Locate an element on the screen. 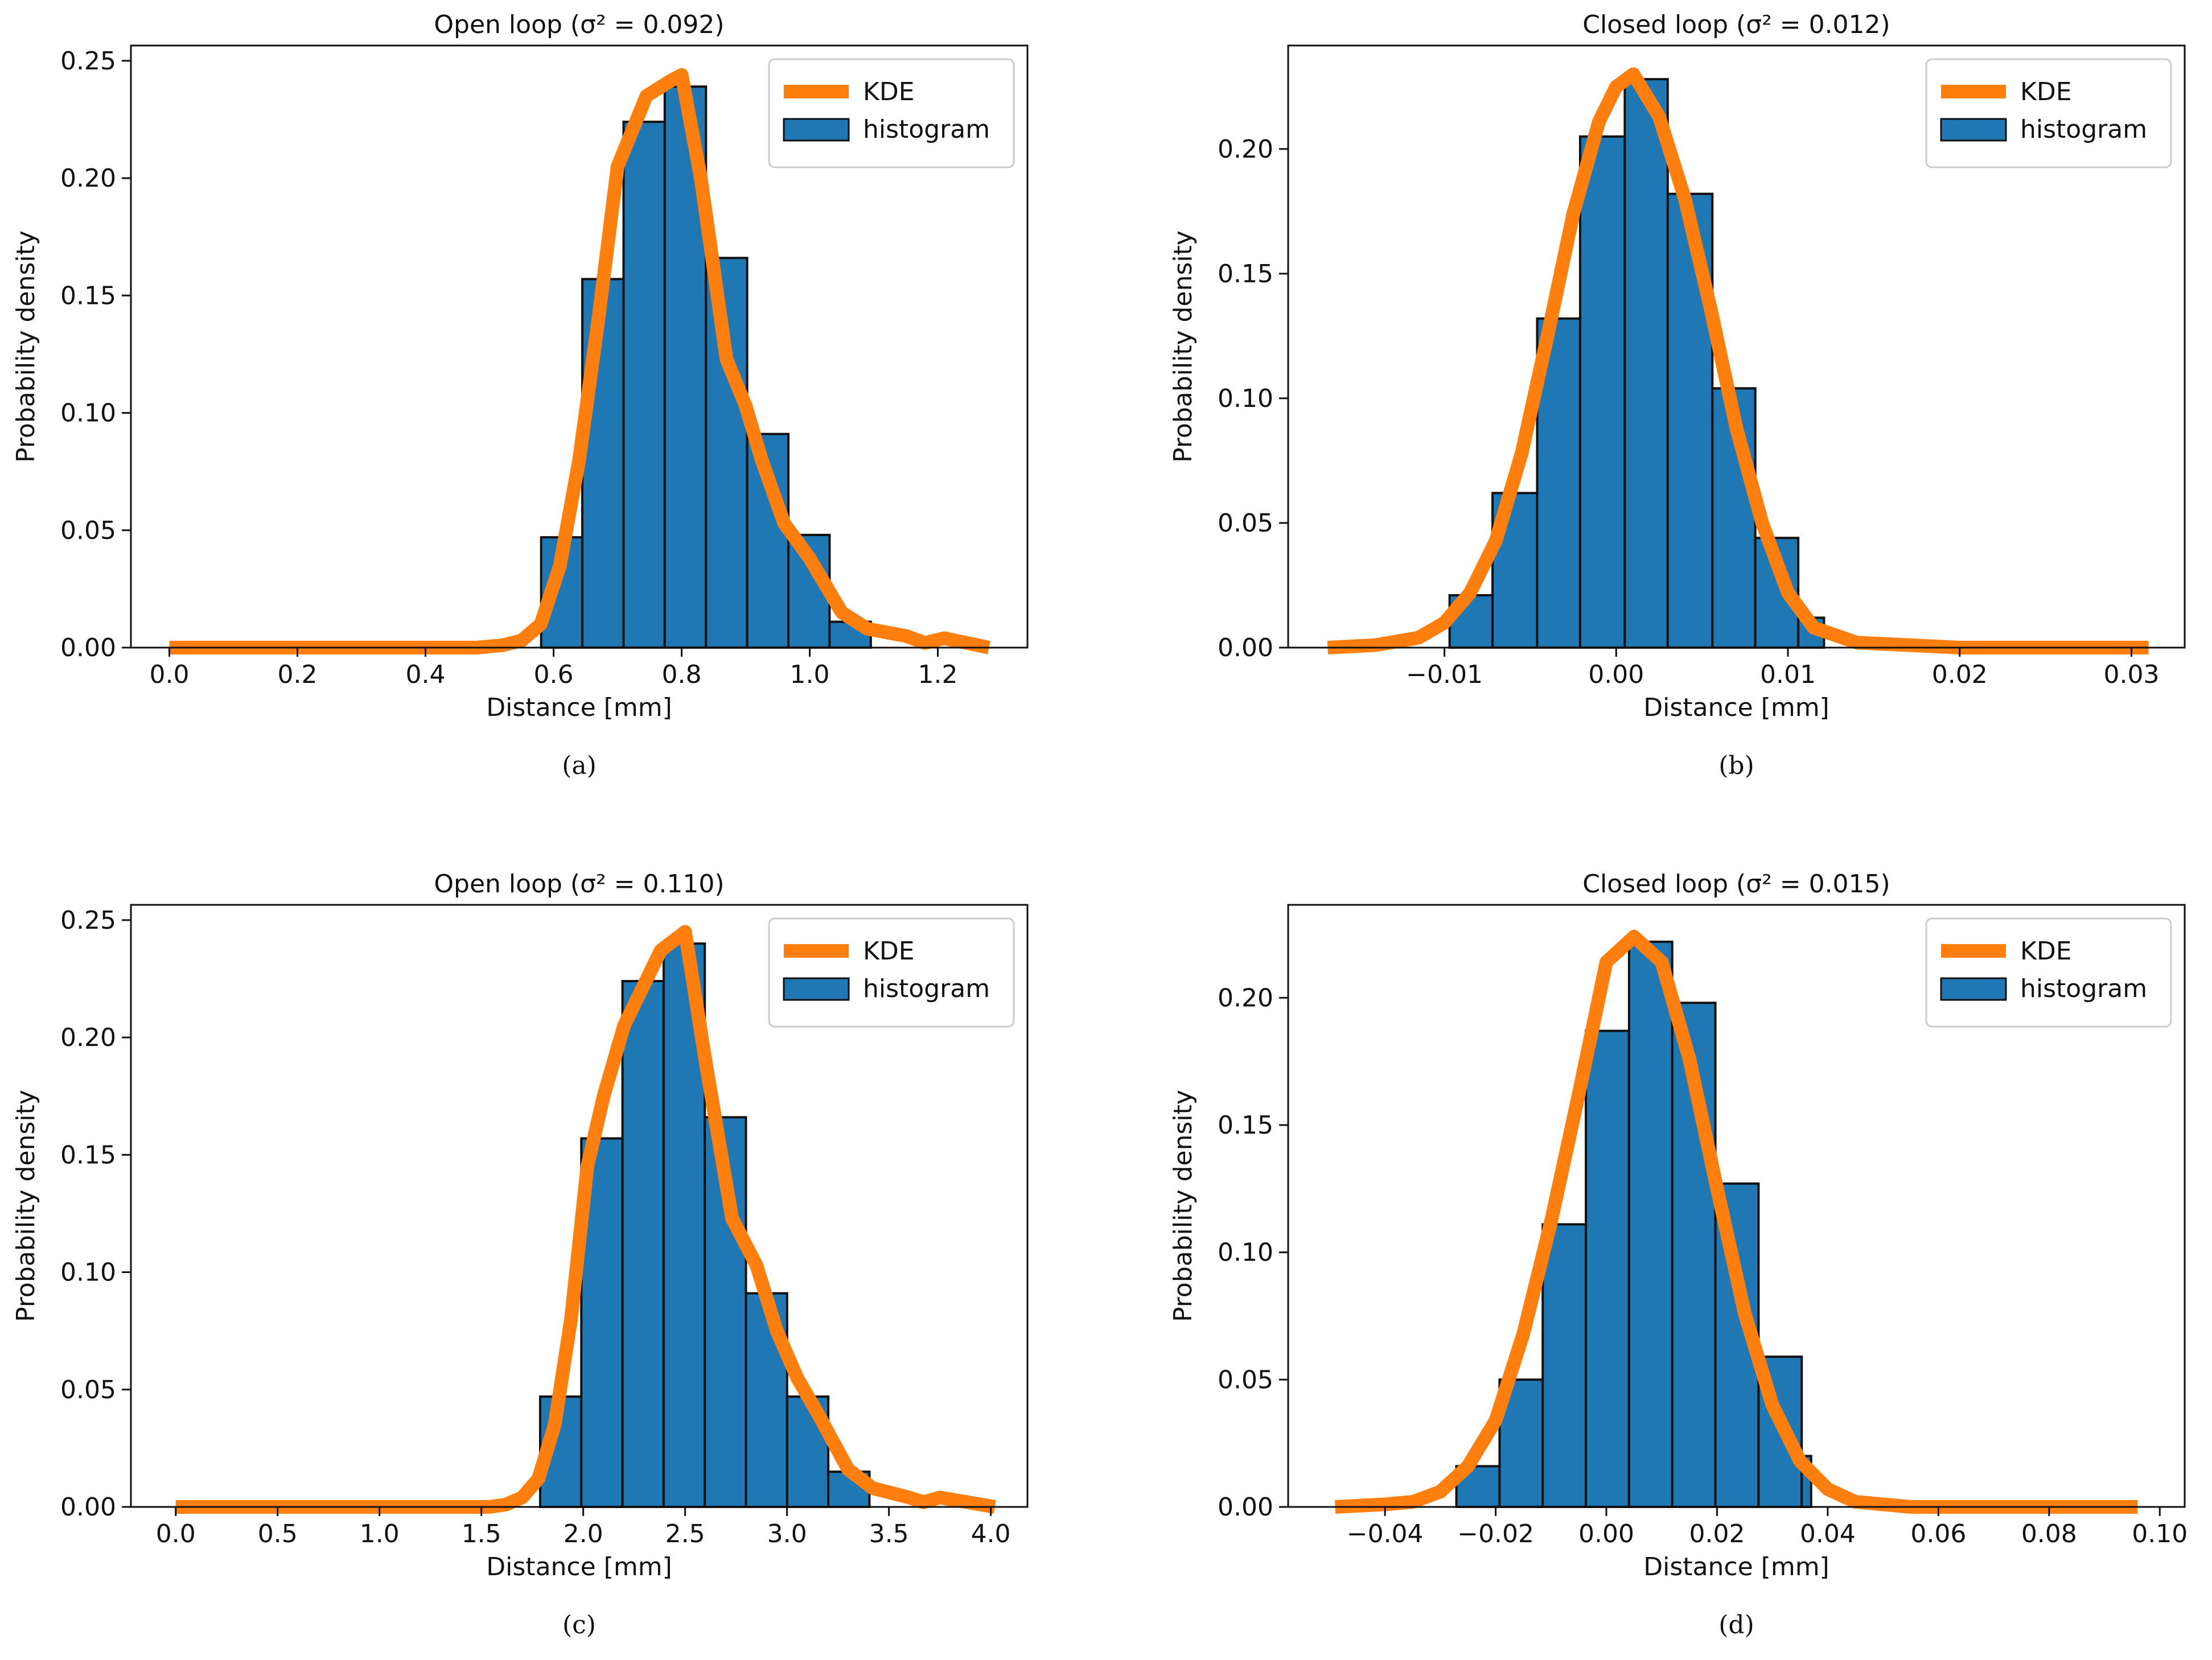 The width and height of the screenshot is (2212, 1660). x-tick-label: 0.0 is located at coordinates (170, 674).